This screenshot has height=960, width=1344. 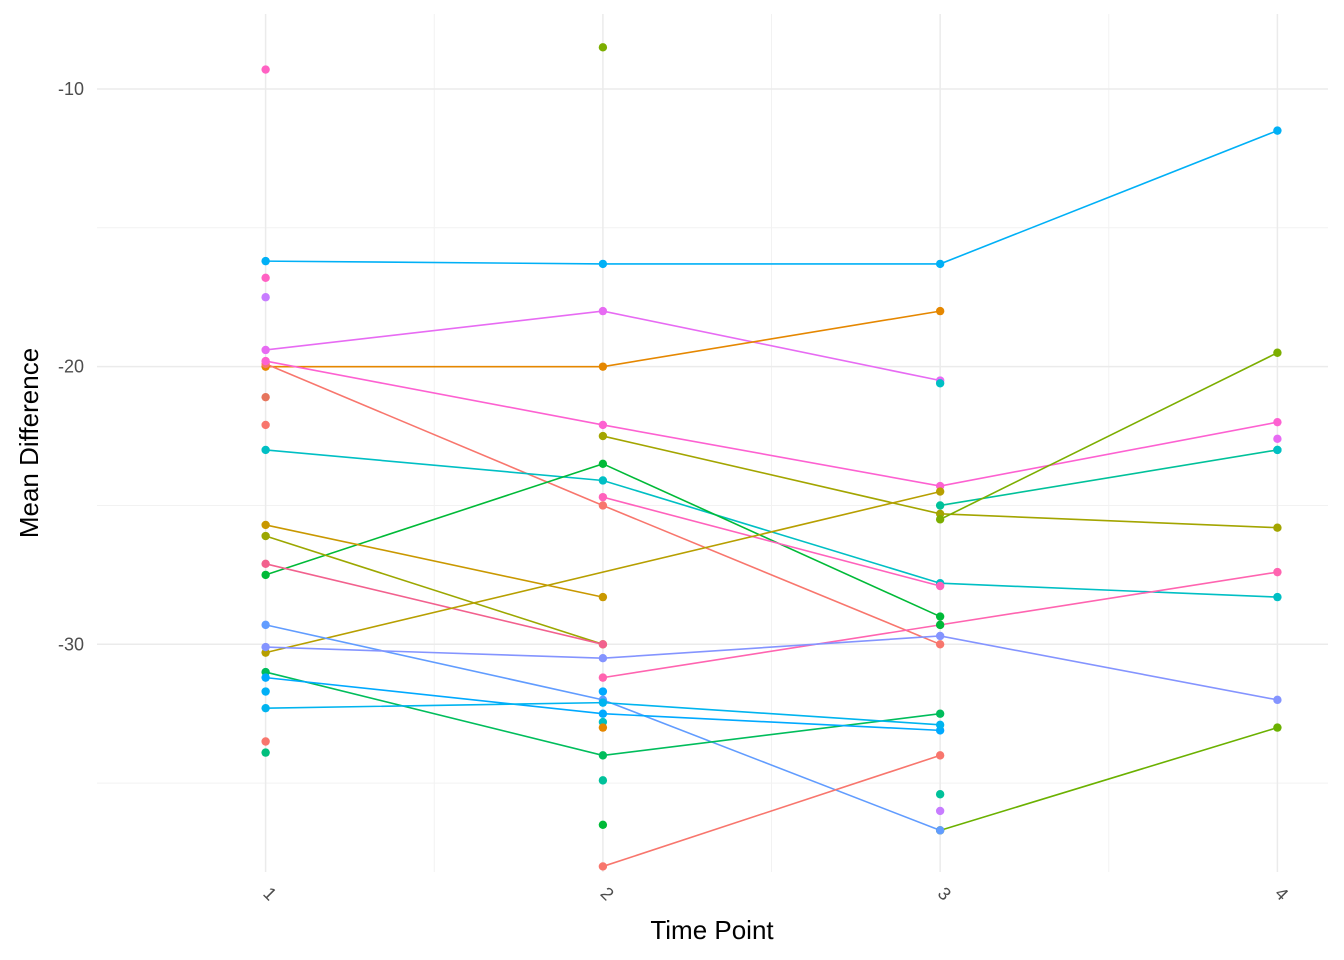 What do you see at coordinates (944, 893) in the screenshot?
I see `x-tick-label: 3` at bounding box center [944, 893].